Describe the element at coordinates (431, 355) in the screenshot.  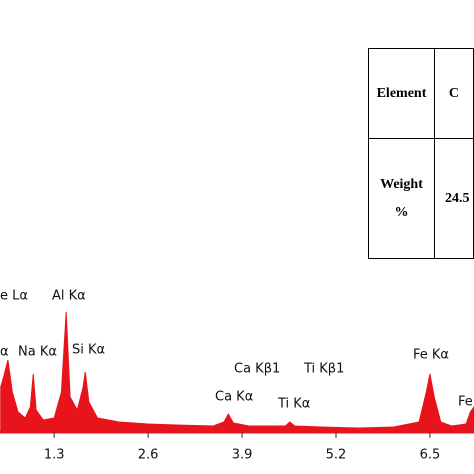
I see `peak-label: Fe Kα` at that location.